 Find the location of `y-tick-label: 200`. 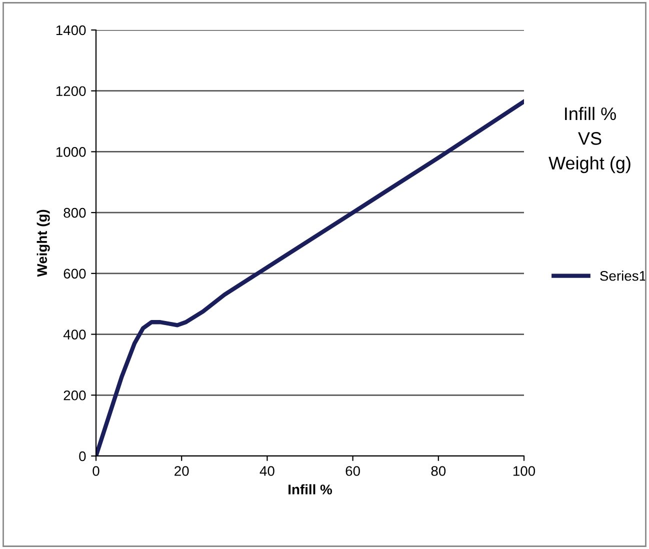

y-tick-label: 200 is located at coordinates (75, 395).